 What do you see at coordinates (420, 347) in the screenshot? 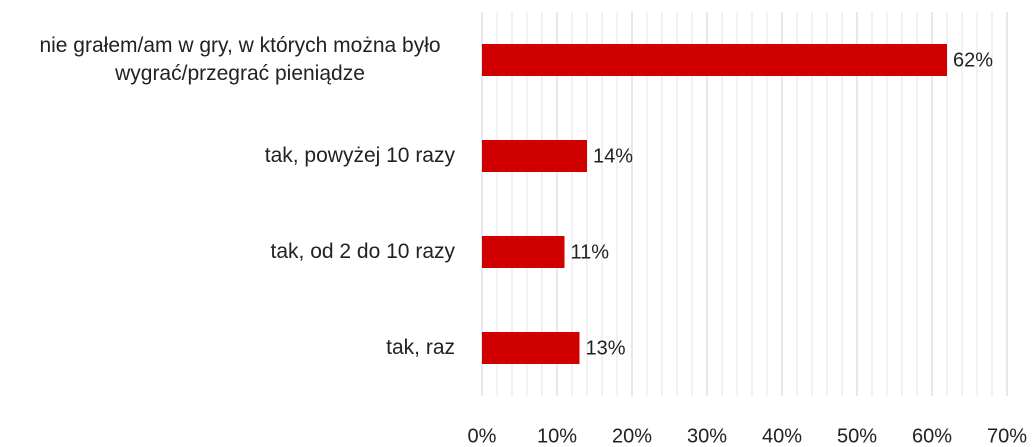
I see `y-tick-label: tak, raz` at bounding box center [420, 347].